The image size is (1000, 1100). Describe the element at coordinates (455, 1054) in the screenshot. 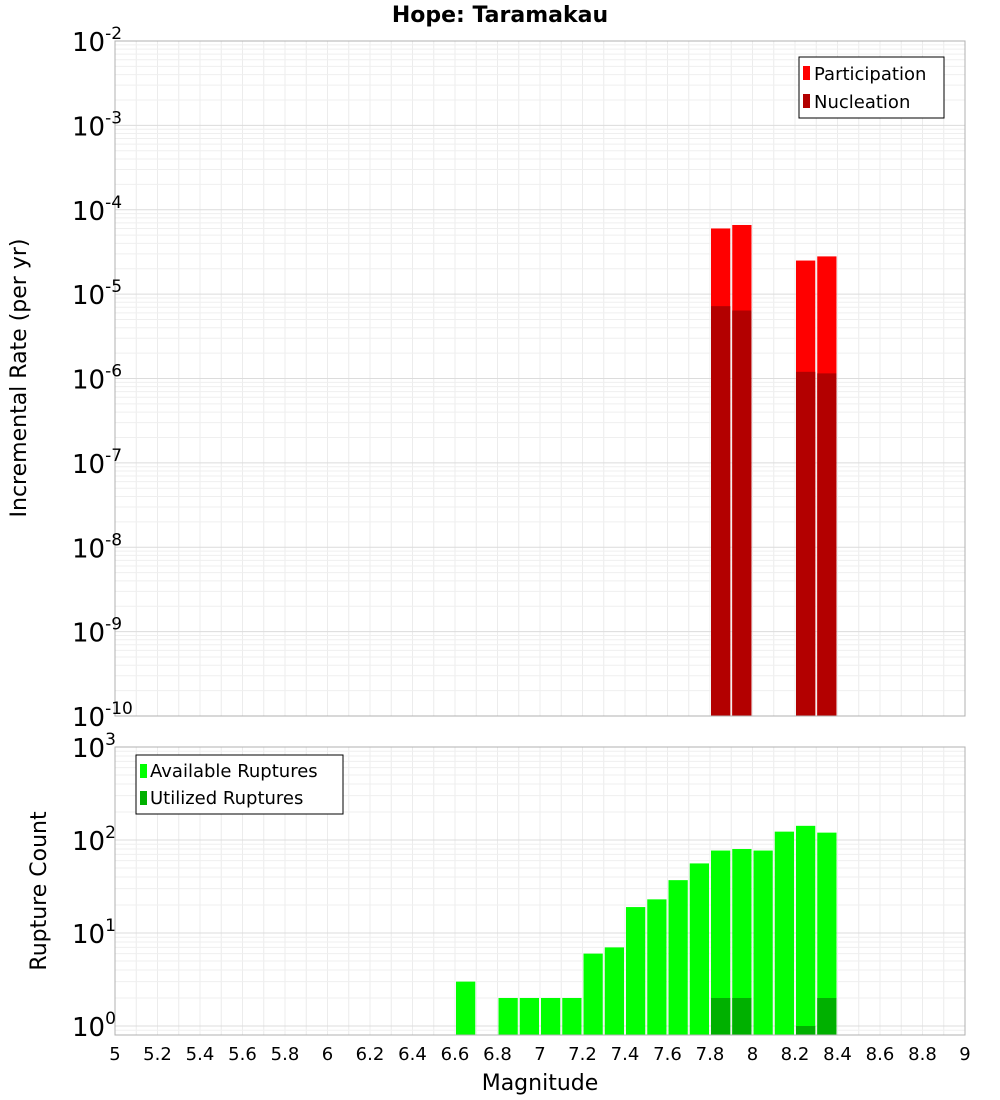

I see `x-tick-label: 6.6` at that location.